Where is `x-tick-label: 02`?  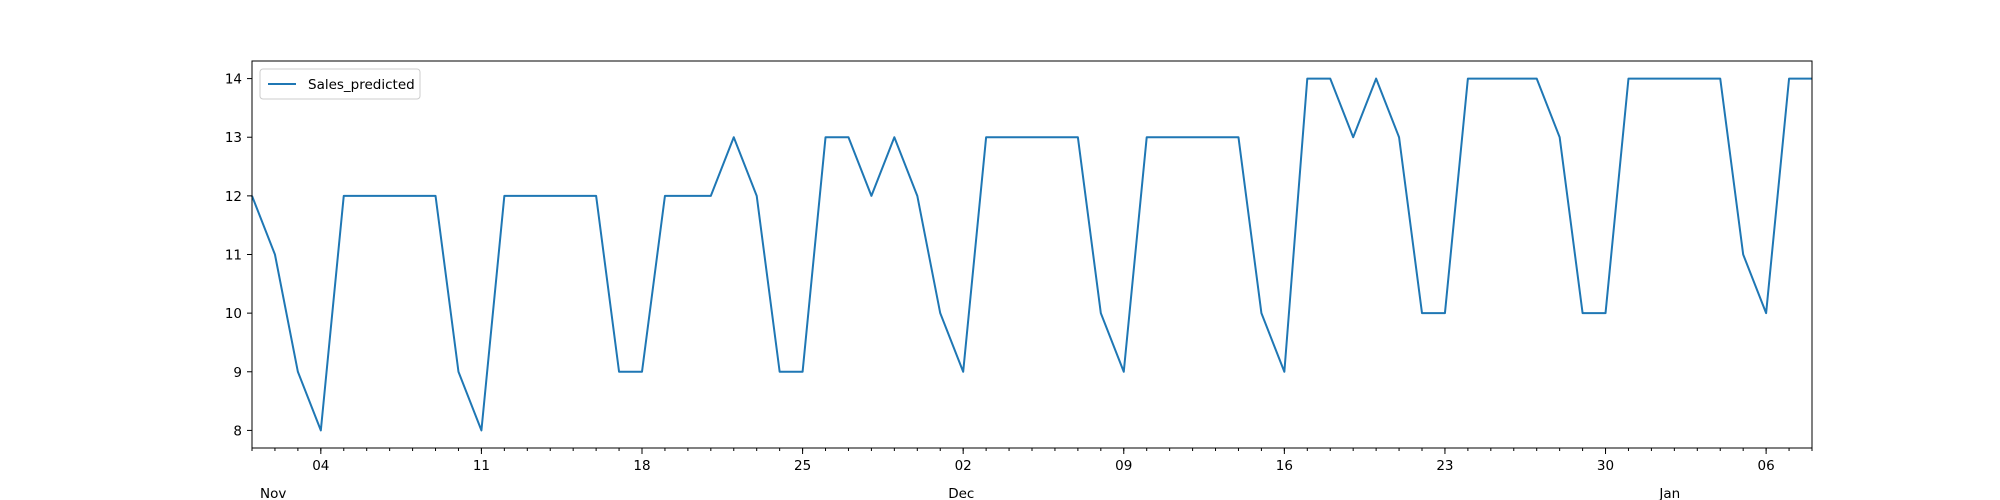 x-tick-label: 02 is located at coordinates (963, 466).